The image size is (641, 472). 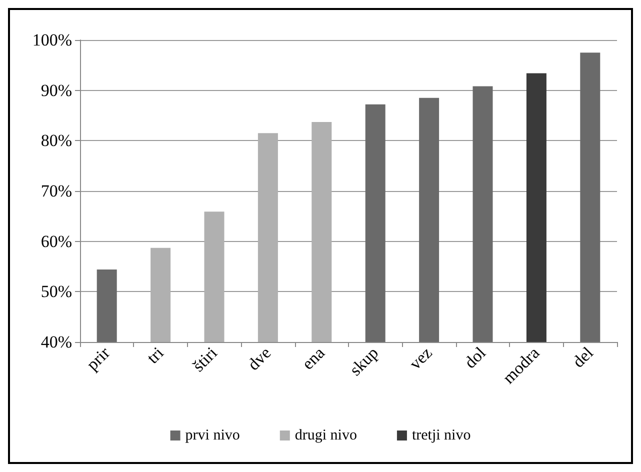 What do you see at coordinates (212, 436) in the screenshot?
I see `legend-label: prvi nivo` at bounding box center [212, 436].